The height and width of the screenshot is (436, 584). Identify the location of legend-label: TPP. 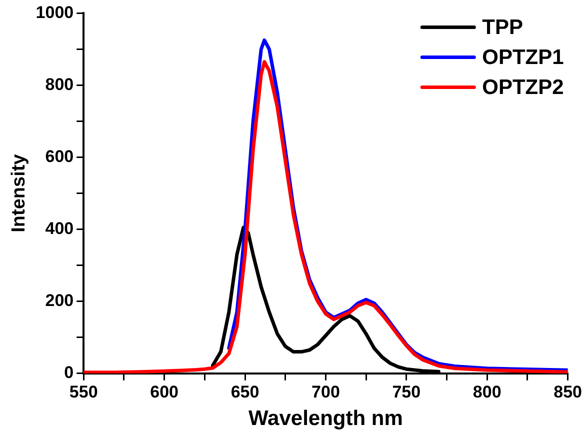
(502, 27).